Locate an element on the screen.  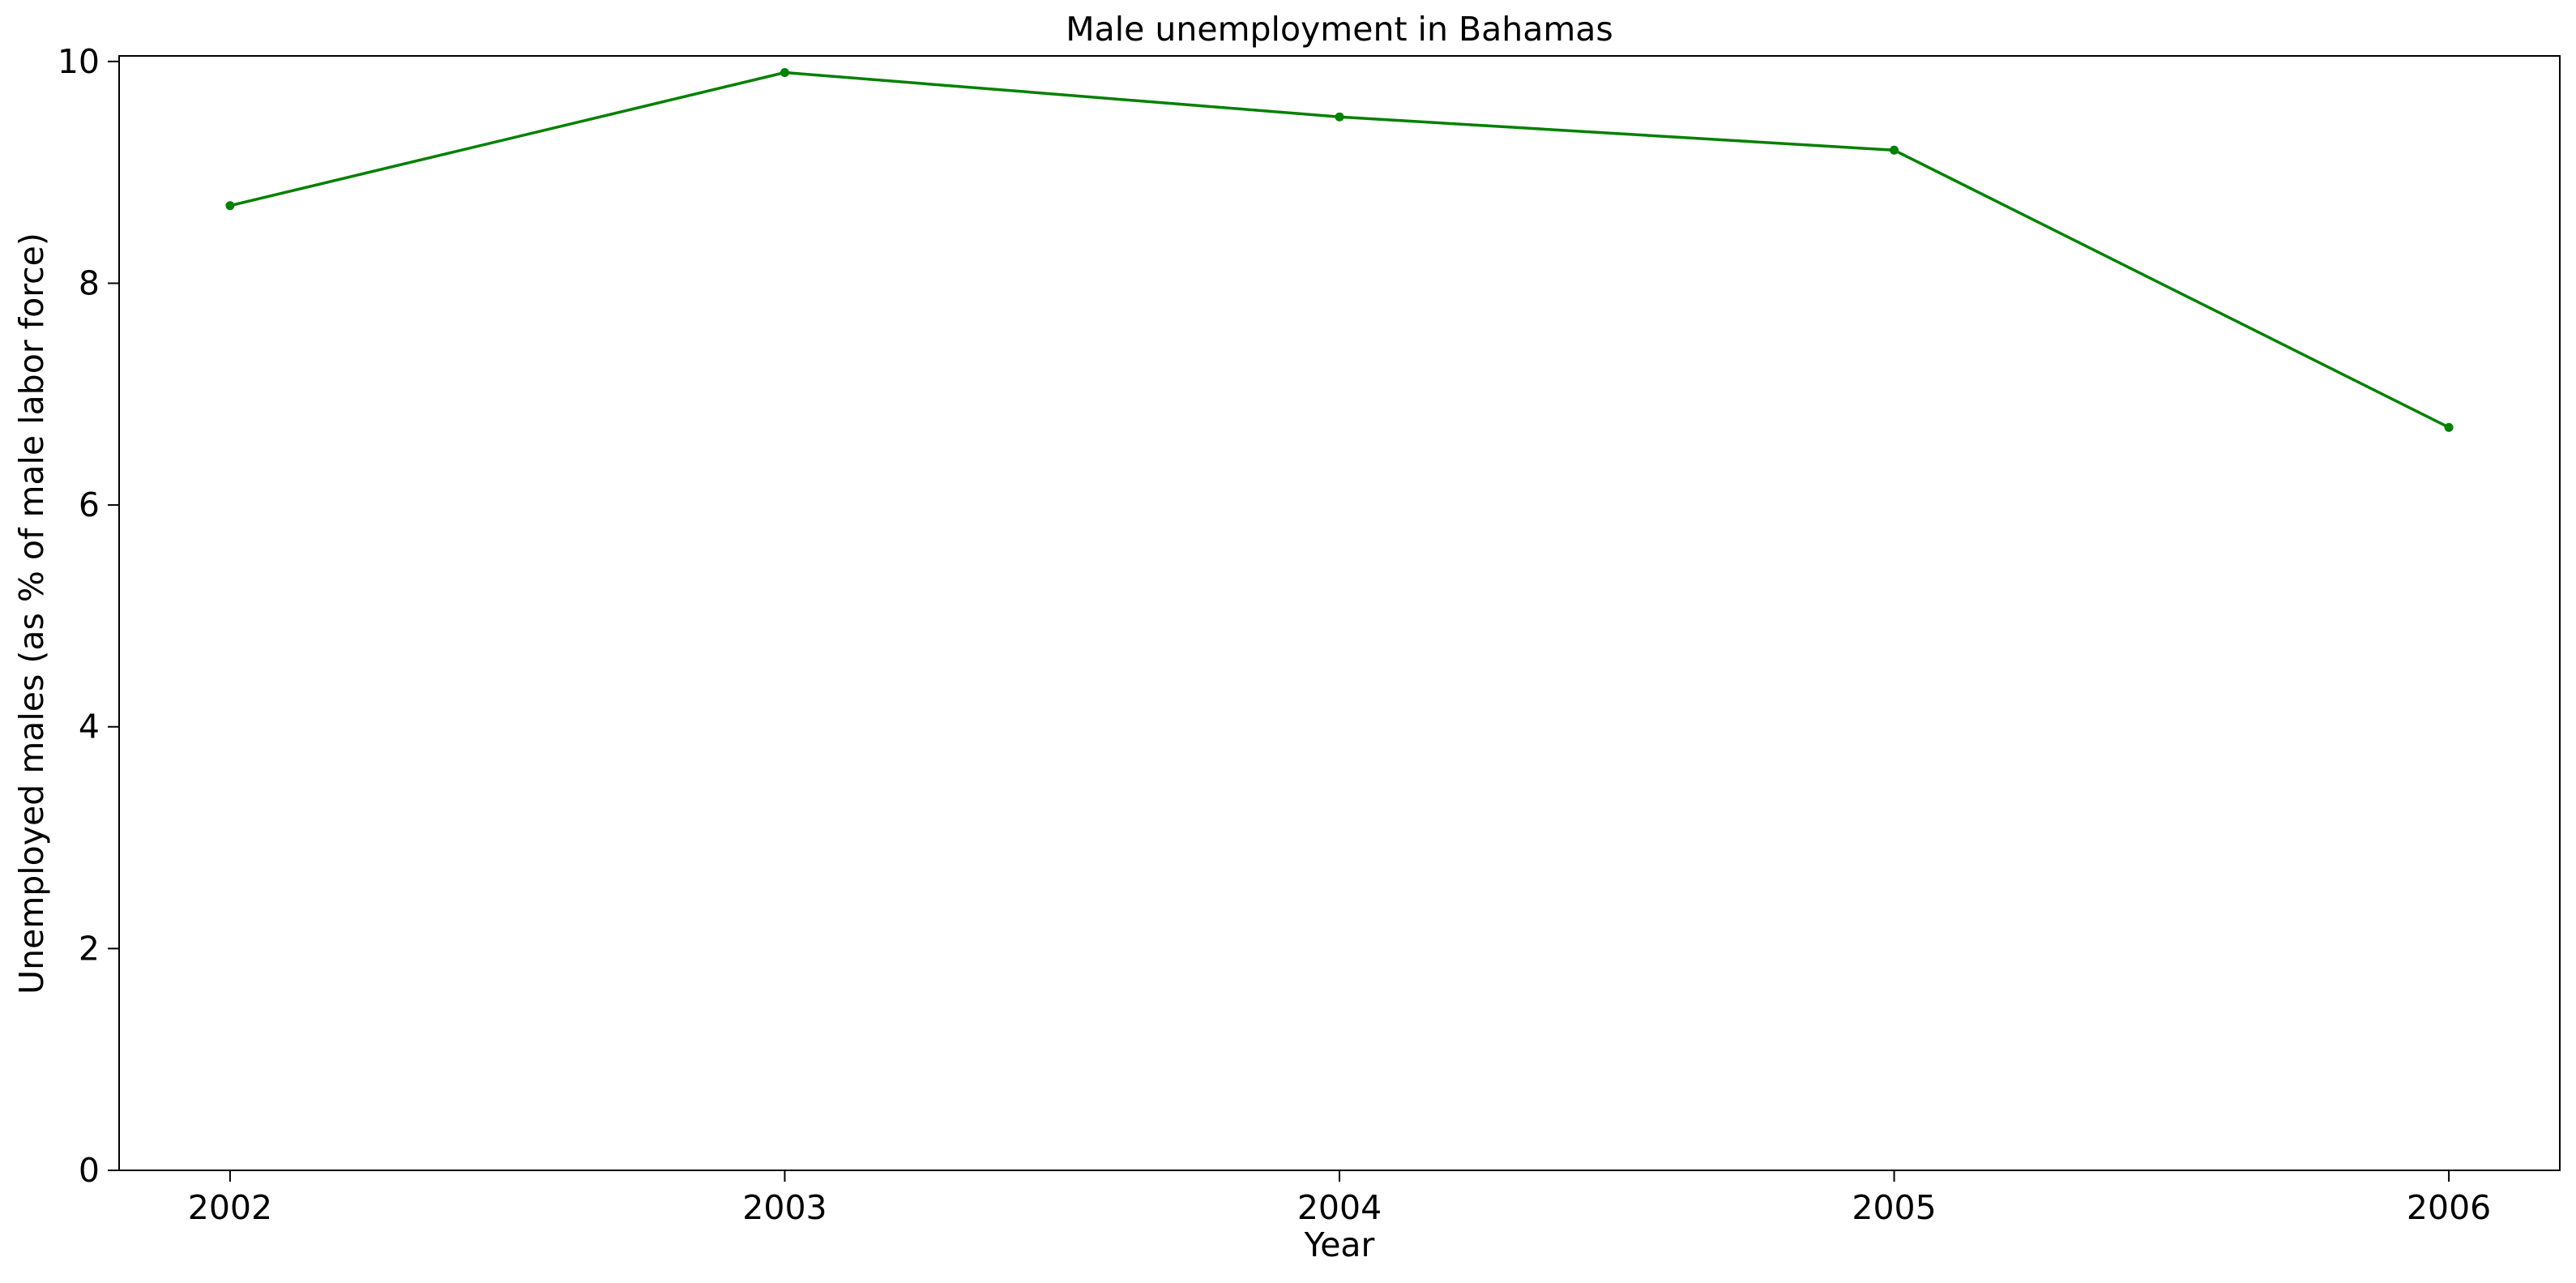
y-tick-label: 4 is located at coordinates (89, 727).